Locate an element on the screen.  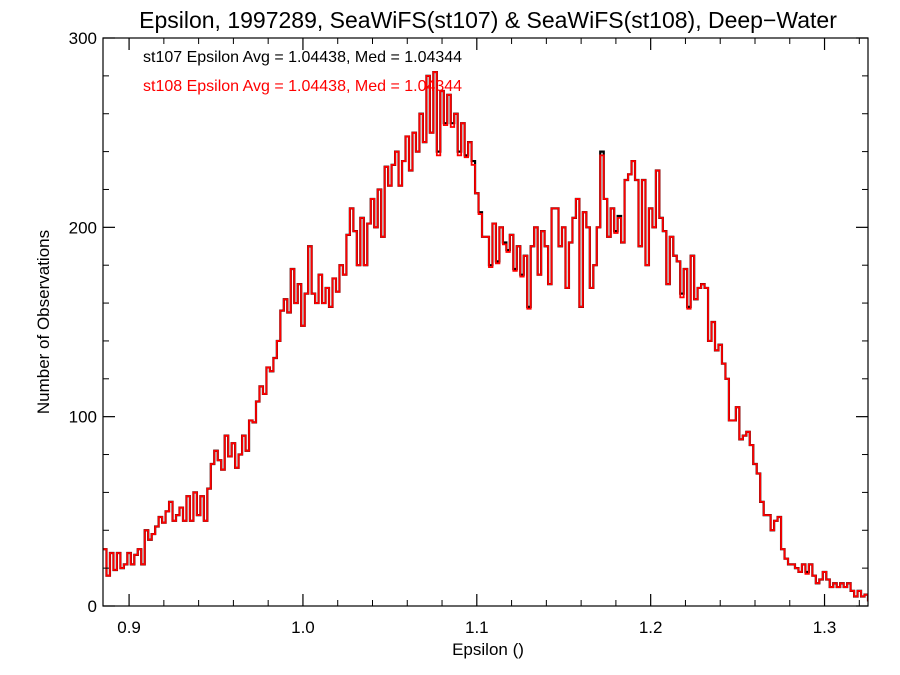
x-tick-label: 1.0 is located at coordinates (303, 627).